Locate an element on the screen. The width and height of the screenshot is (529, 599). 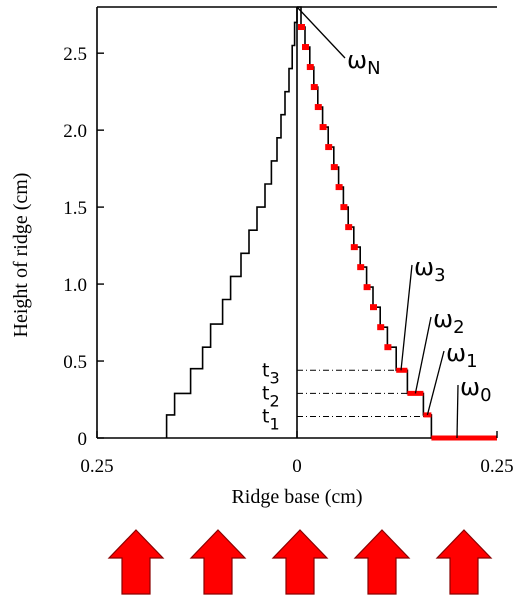
annotation-label: ω3 is located at coordinates (430, 269).